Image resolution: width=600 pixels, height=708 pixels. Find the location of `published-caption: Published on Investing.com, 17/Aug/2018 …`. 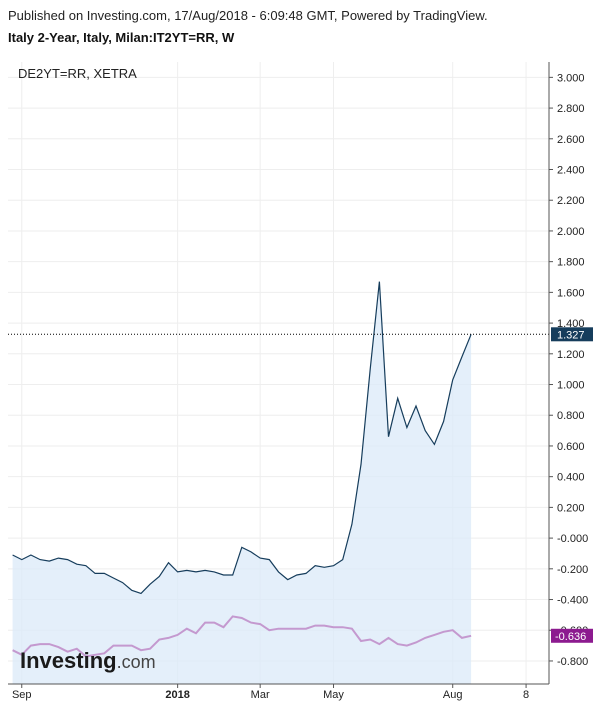

published-caption: Published on Investing.com, 17/Aug/2018 … is located at coordinates (248, 15).